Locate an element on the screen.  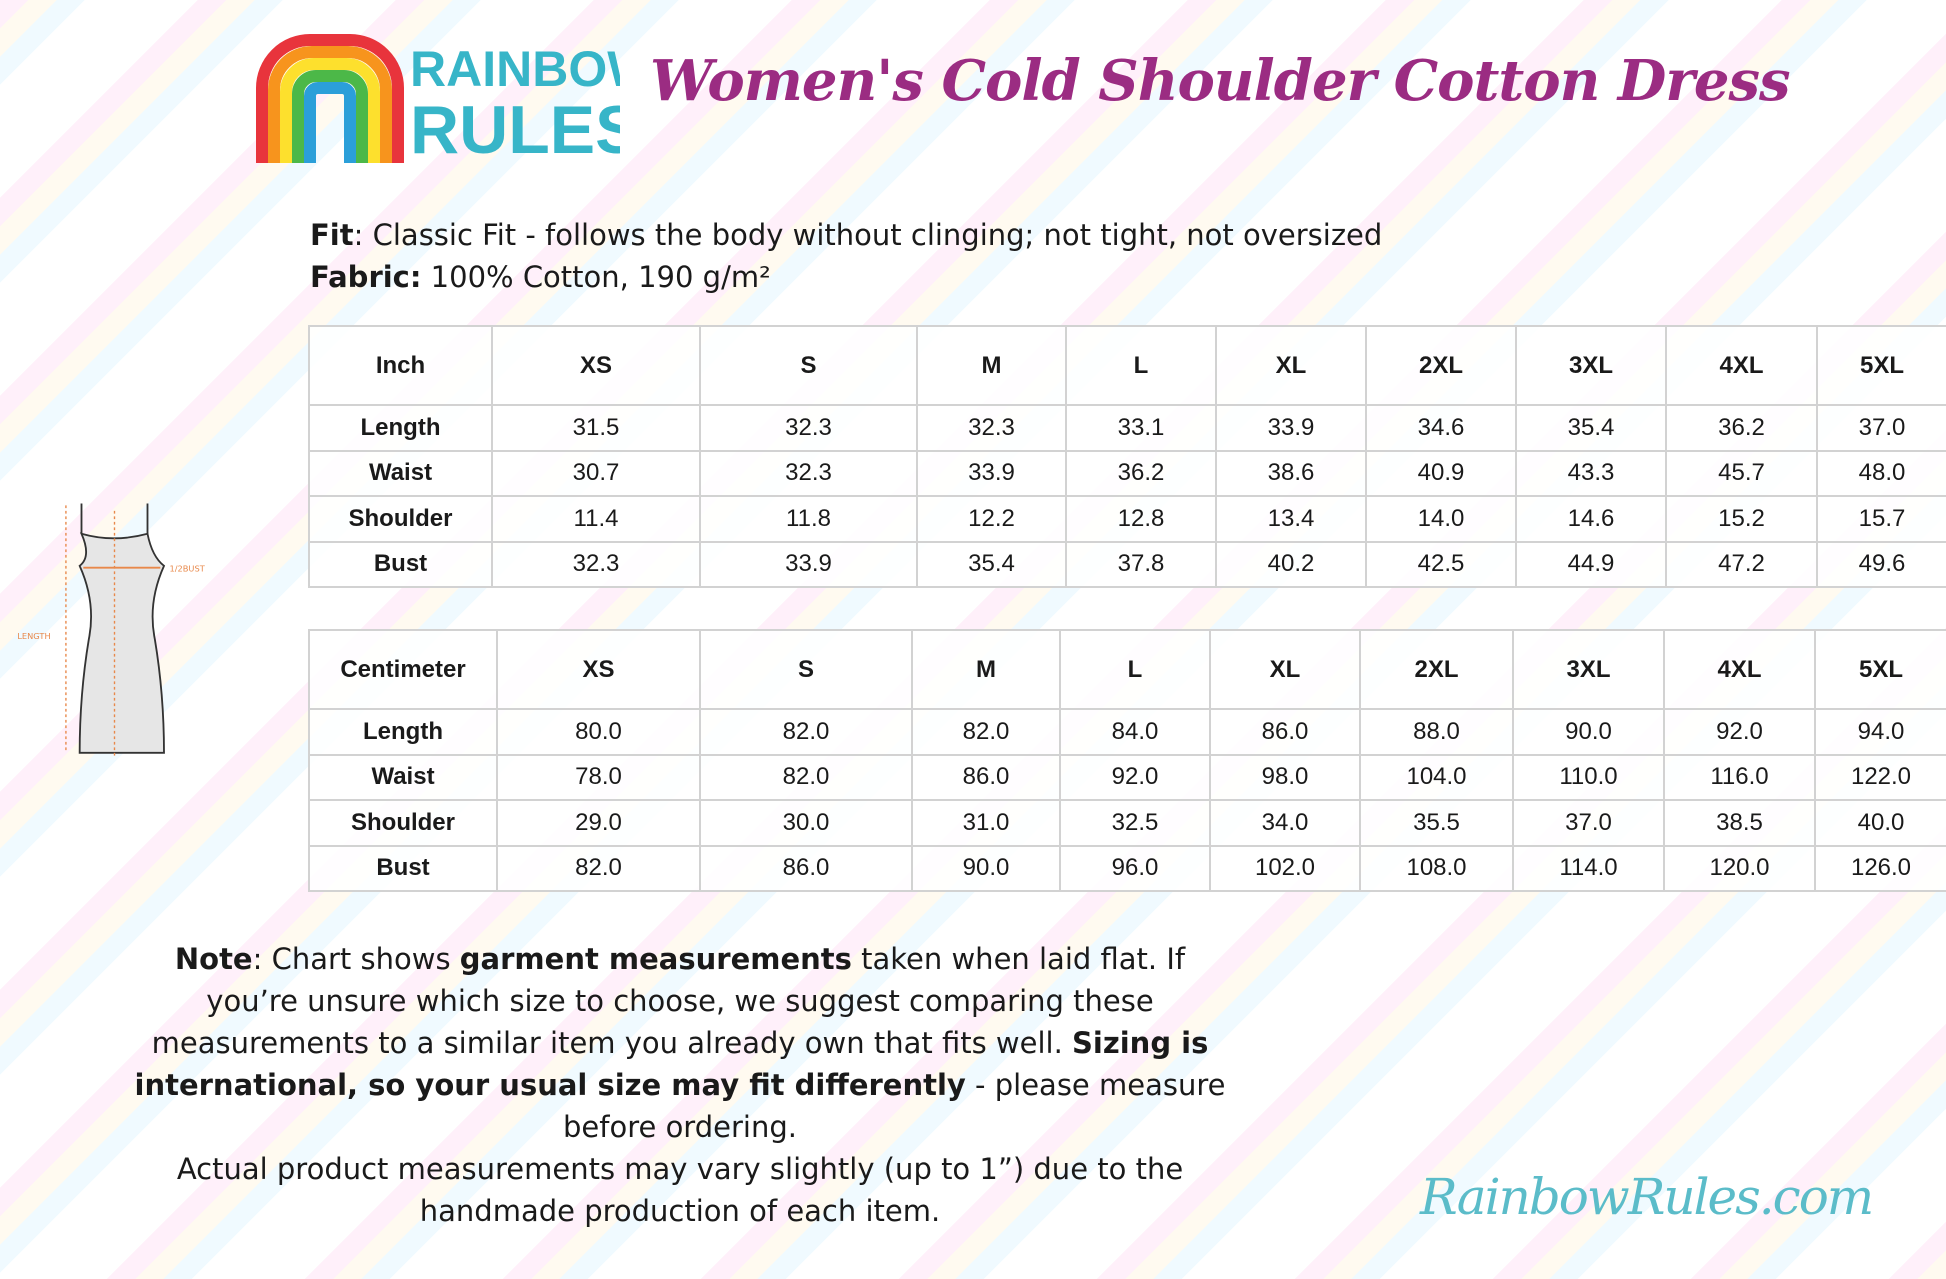
table-cell: 88.0 is located at coordinates (1436, 732).